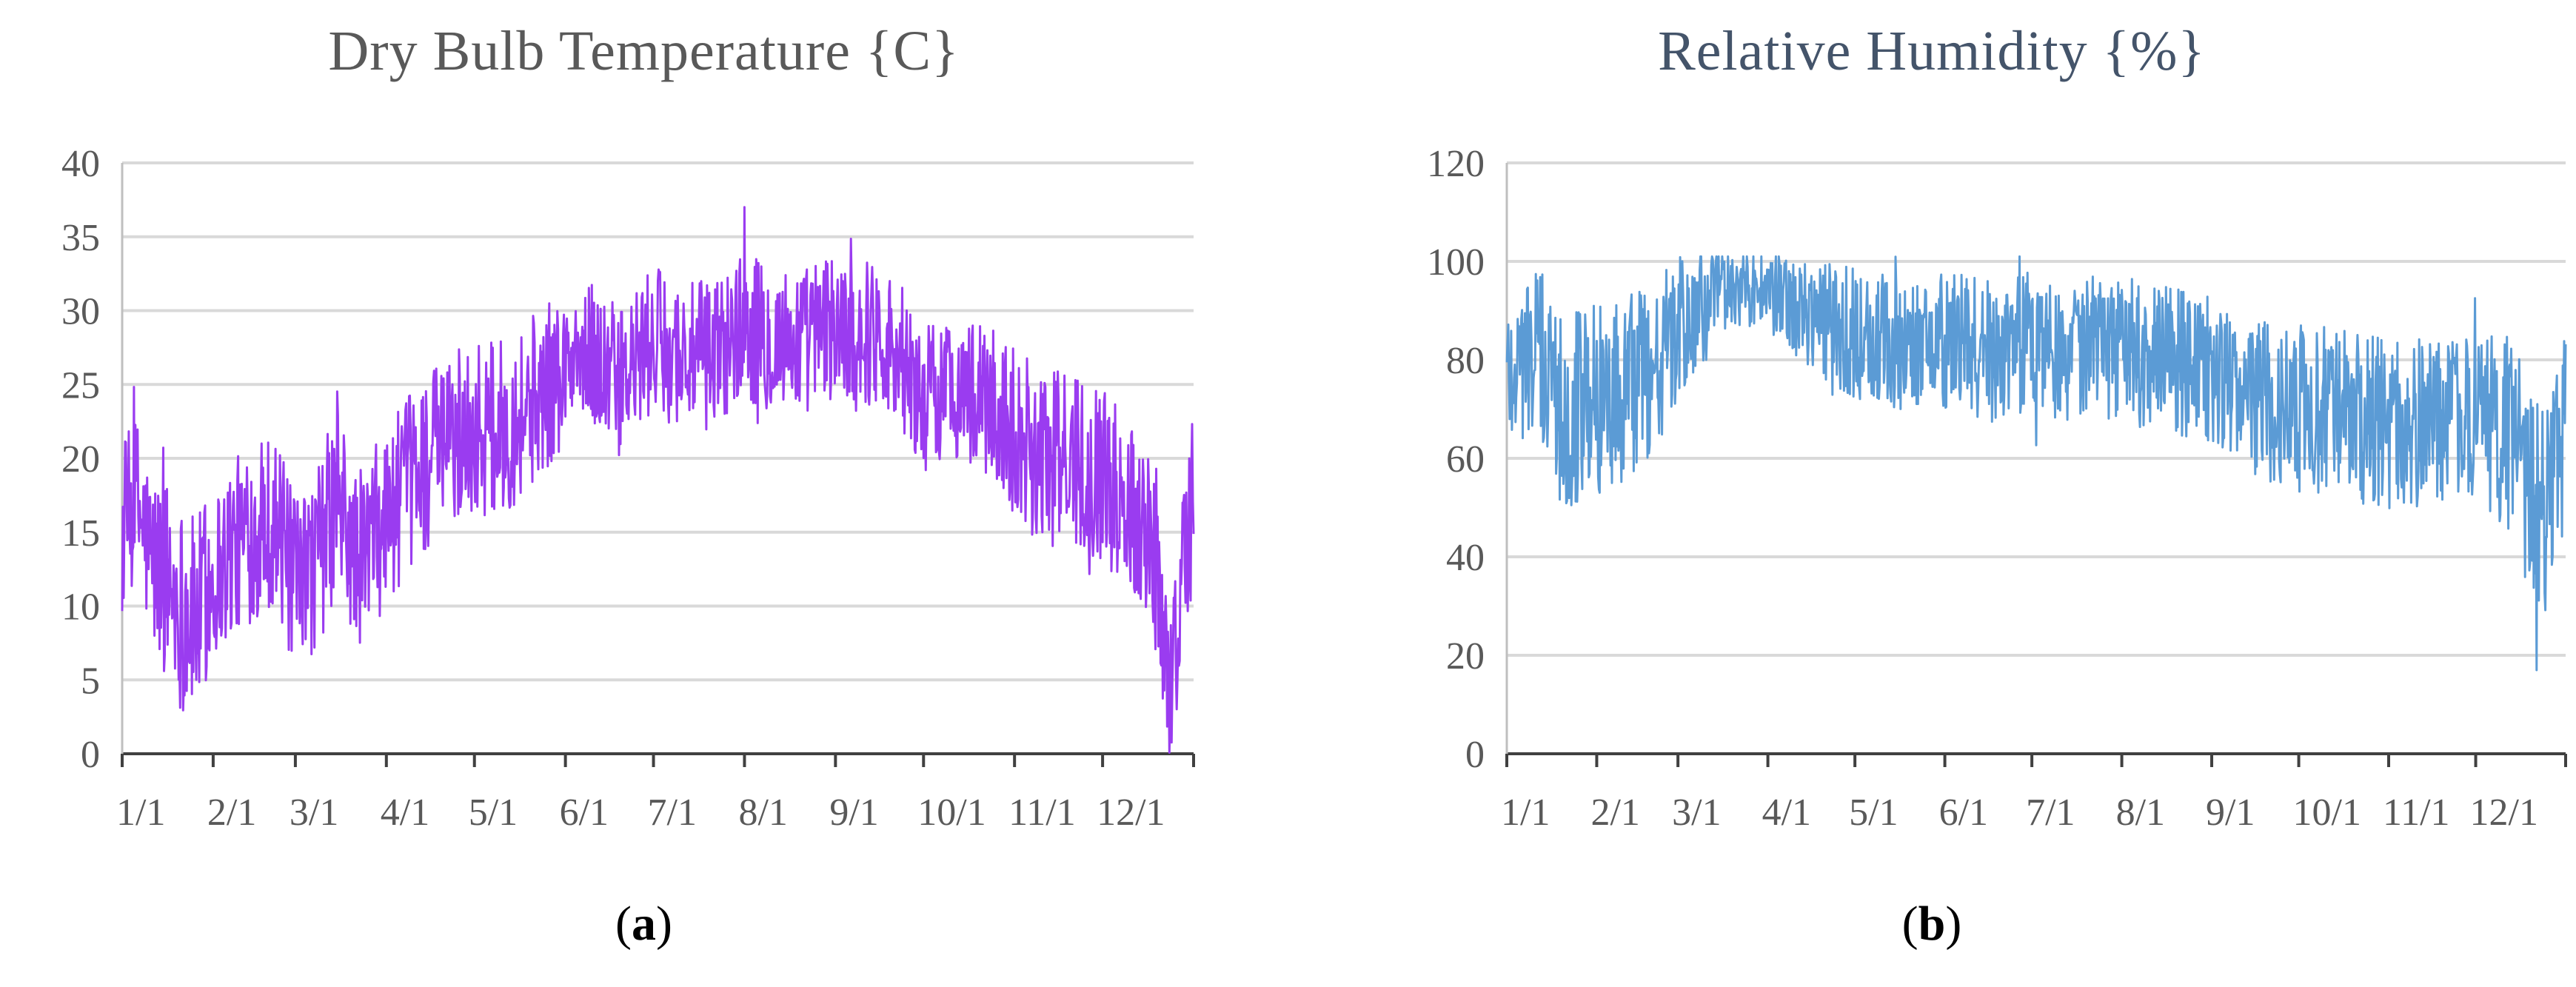 The height and width of the screenshot is (987, 2576). I want to click on panel-caption: (a), so click(643, 924).